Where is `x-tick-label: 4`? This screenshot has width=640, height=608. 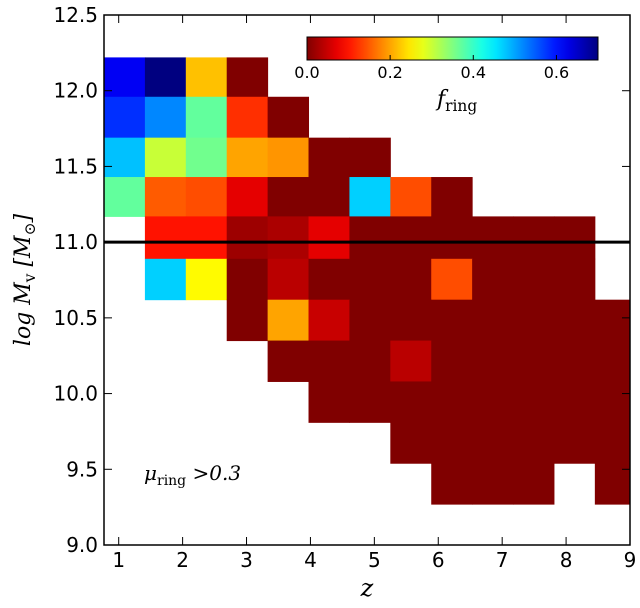
x-tick-label: 4 is located at coordinates (310, 560).